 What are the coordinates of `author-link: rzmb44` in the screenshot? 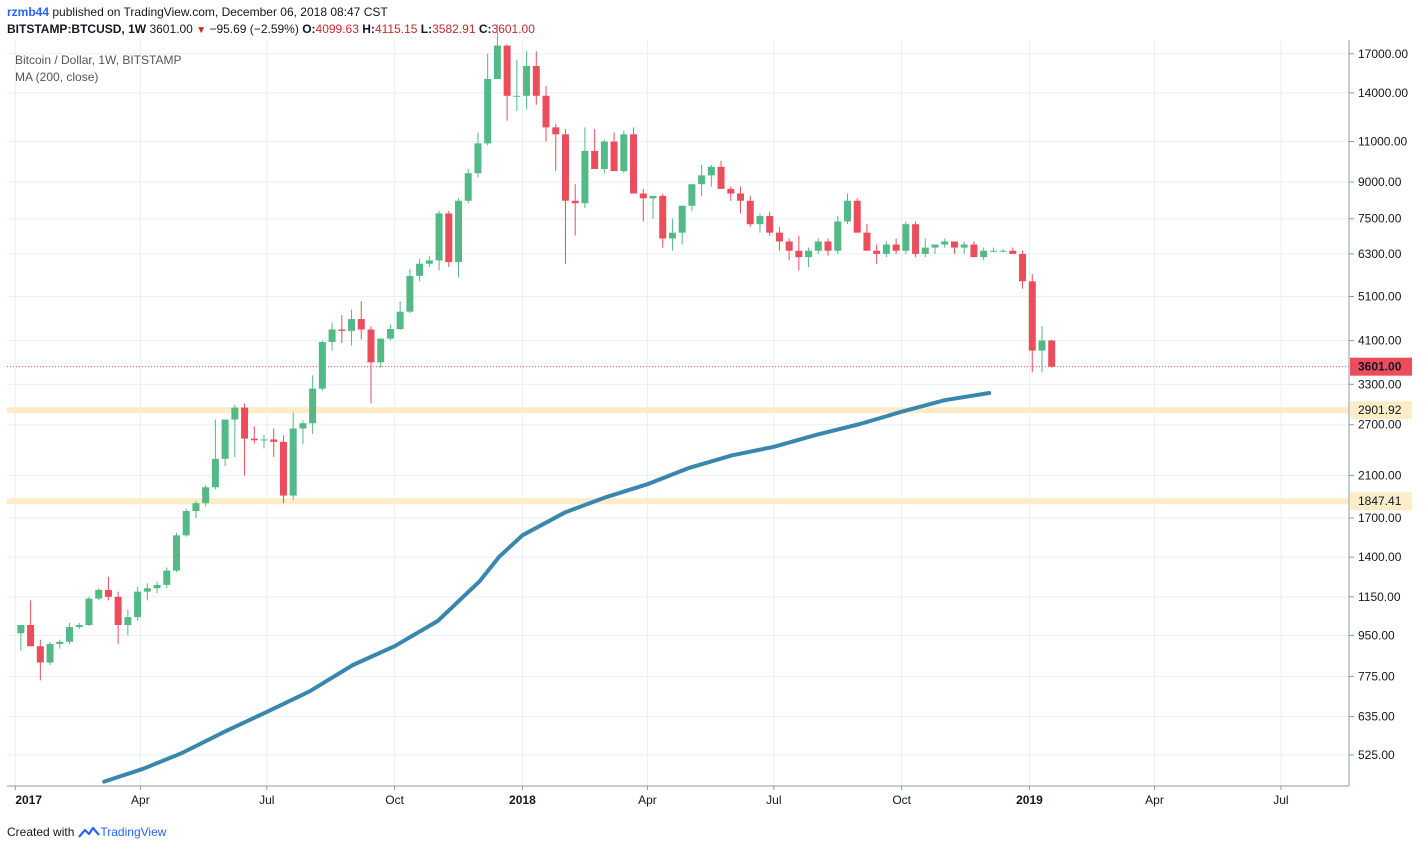 It's located at (28, 12).